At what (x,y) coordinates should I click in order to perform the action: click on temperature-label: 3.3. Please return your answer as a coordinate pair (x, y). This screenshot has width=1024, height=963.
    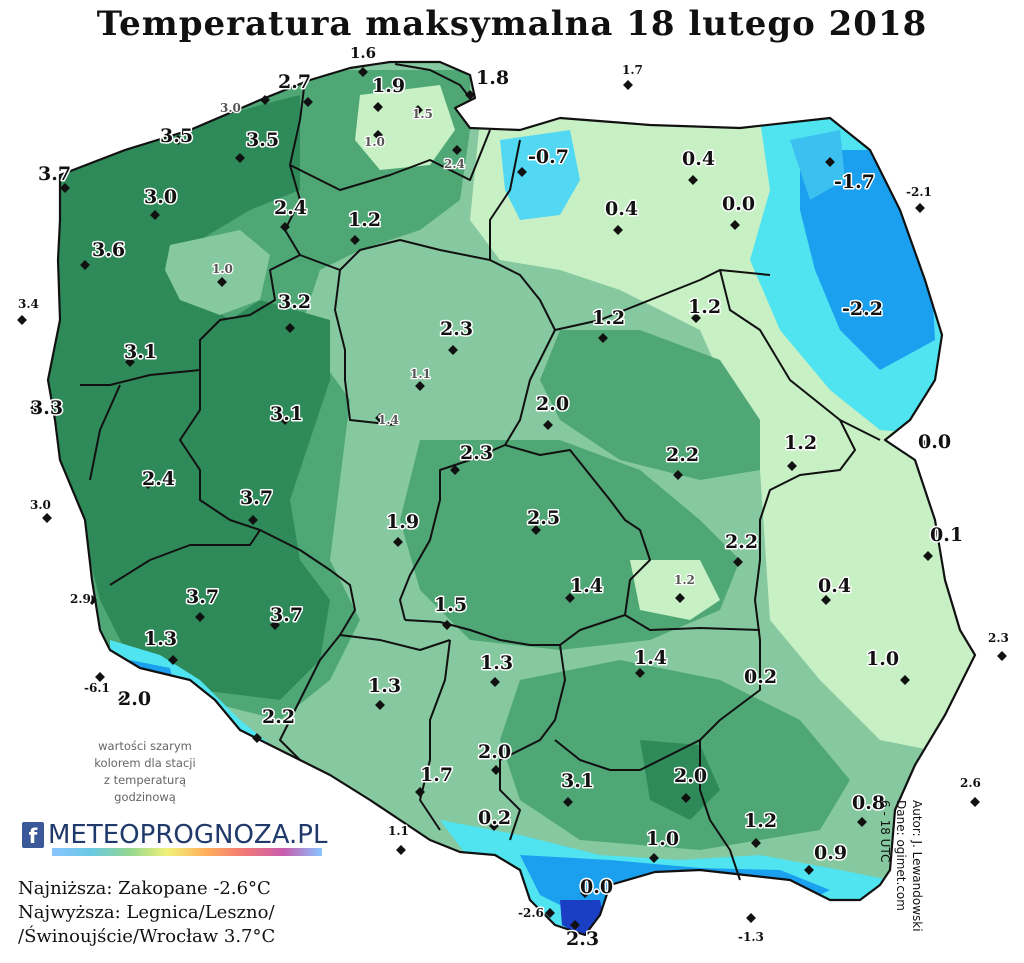
    Looking at the image, I should click on (46, 408).